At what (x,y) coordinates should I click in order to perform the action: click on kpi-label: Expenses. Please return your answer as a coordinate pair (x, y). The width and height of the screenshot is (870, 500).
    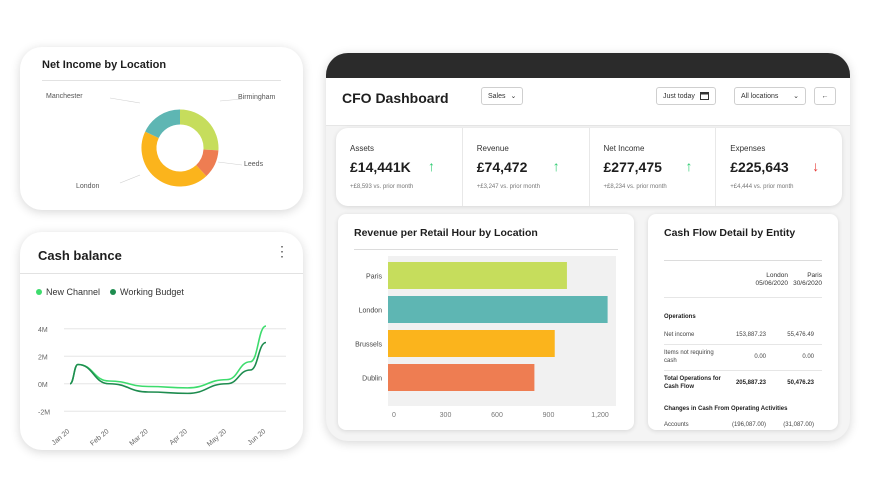
    Looking at the image, I should click on (748, 148).